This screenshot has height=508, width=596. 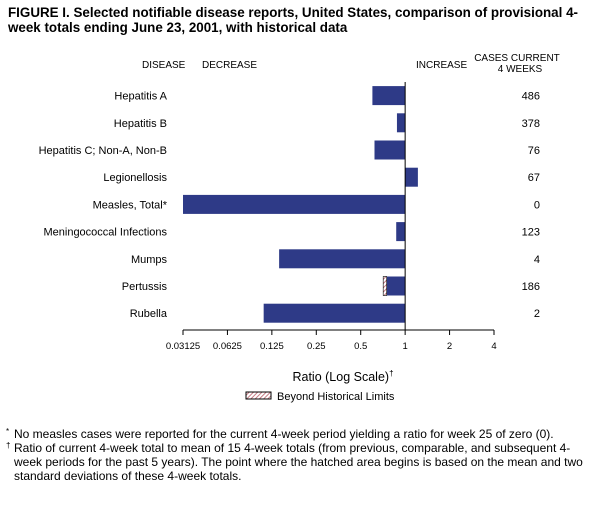 I want to click on cases-value: 76, so click(x=534, y=151).